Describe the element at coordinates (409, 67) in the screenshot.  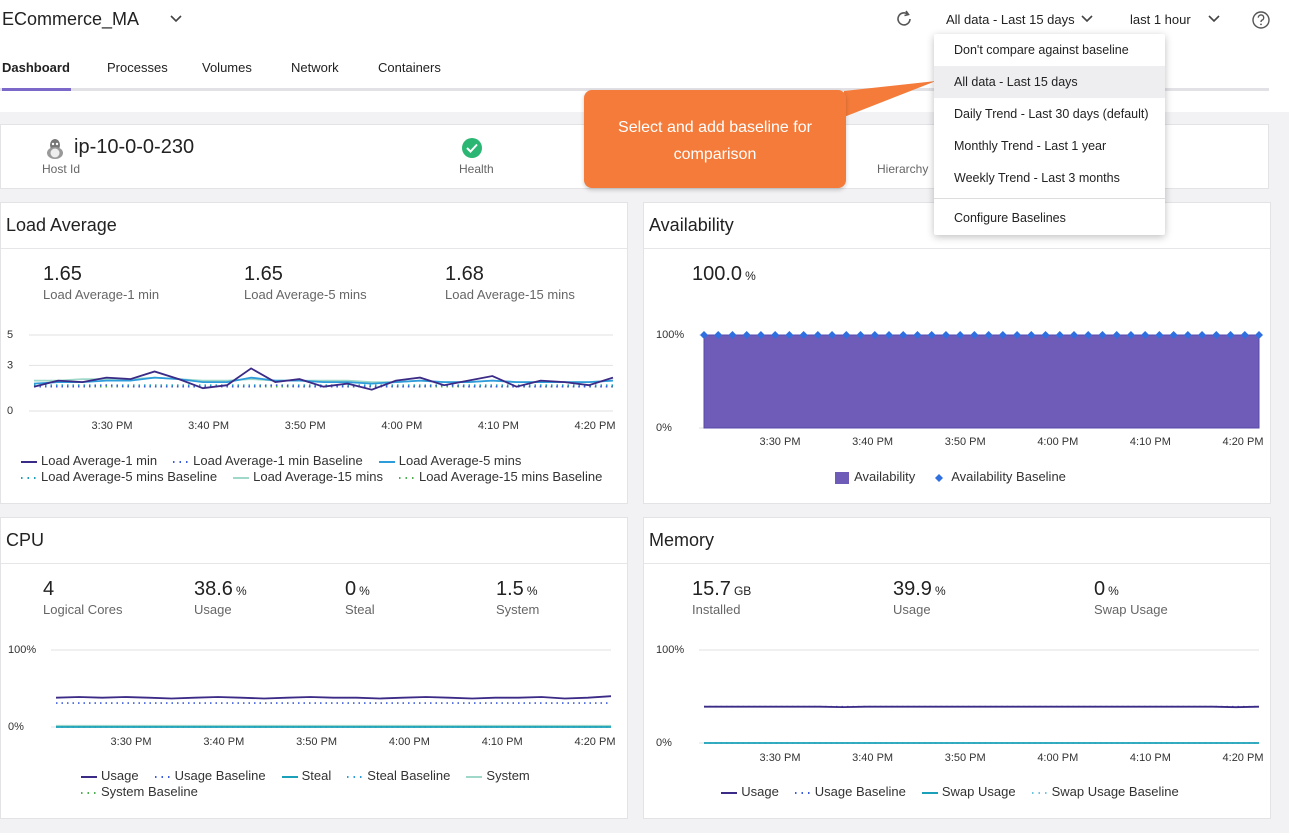
I see `tab: Containers` at that location.